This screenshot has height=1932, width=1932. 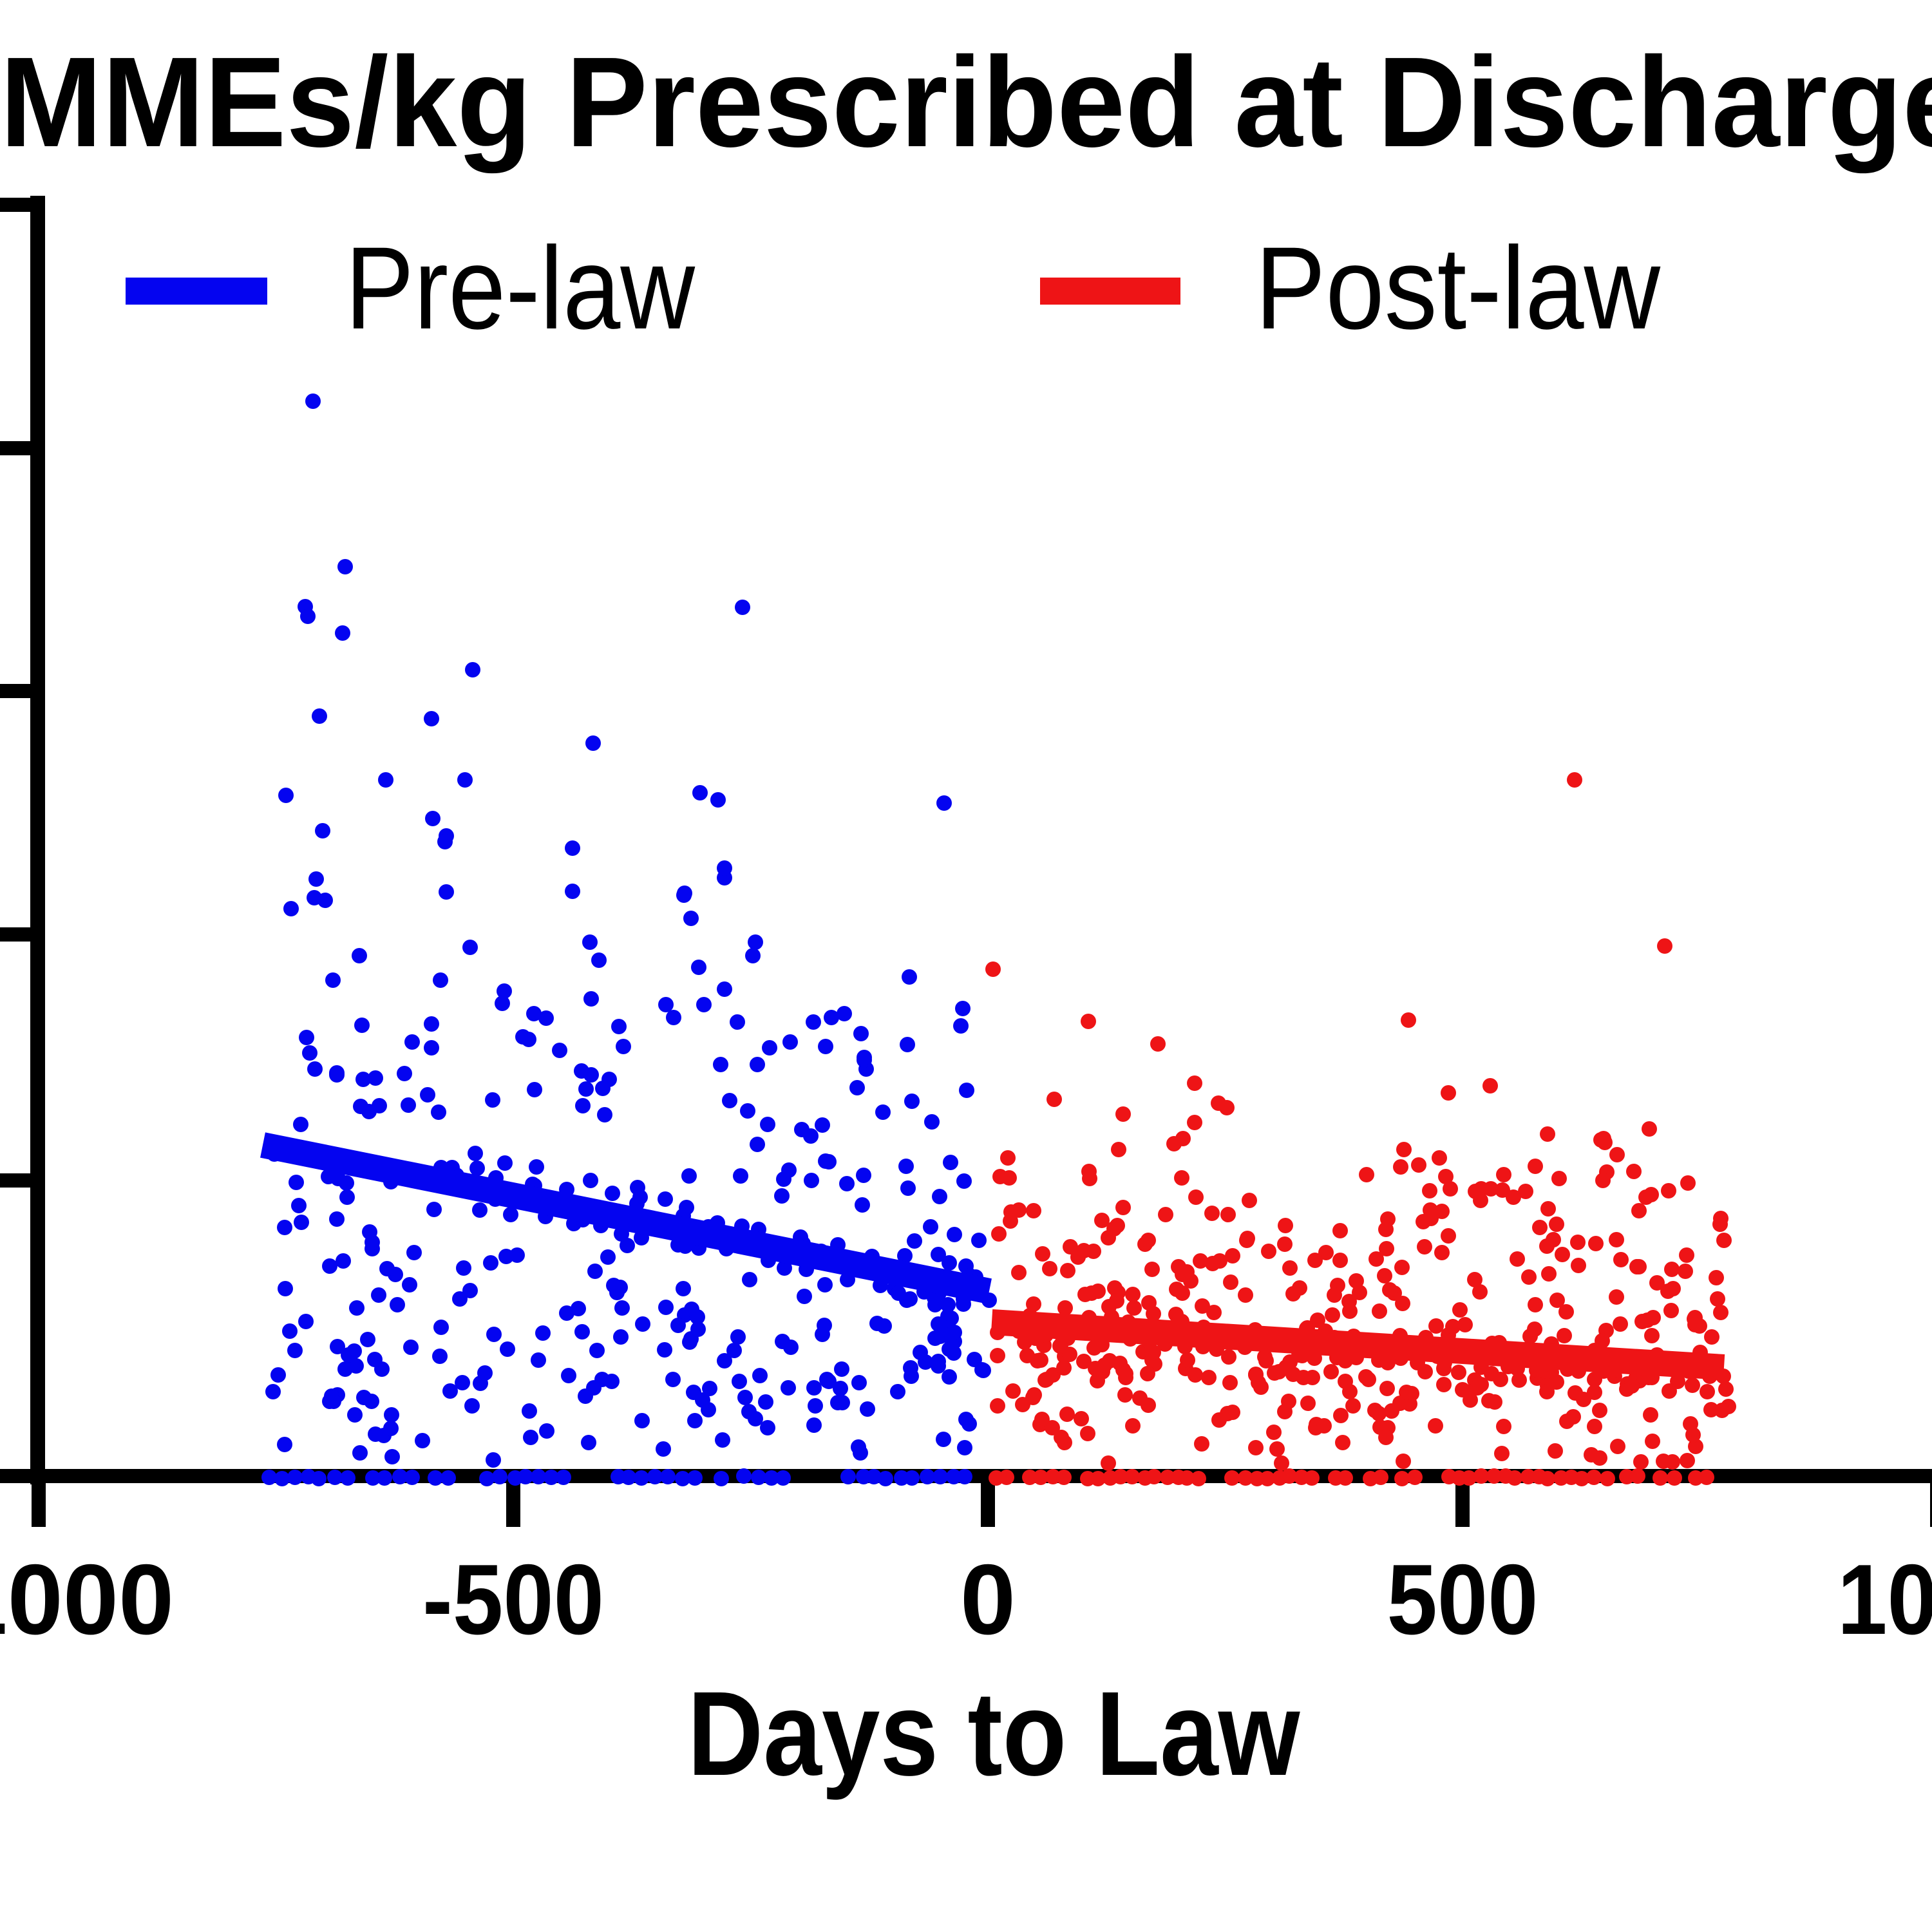 I want to click on svg-text: -1000, so click(x=87, y=1599).